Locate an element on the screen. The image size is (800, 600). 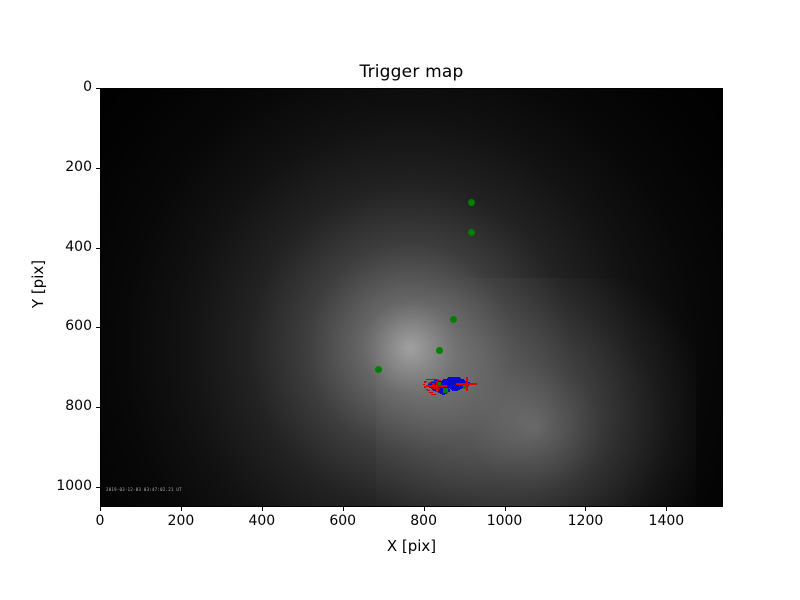
x-tick-label: 400 is located at coordinates (262, 521).